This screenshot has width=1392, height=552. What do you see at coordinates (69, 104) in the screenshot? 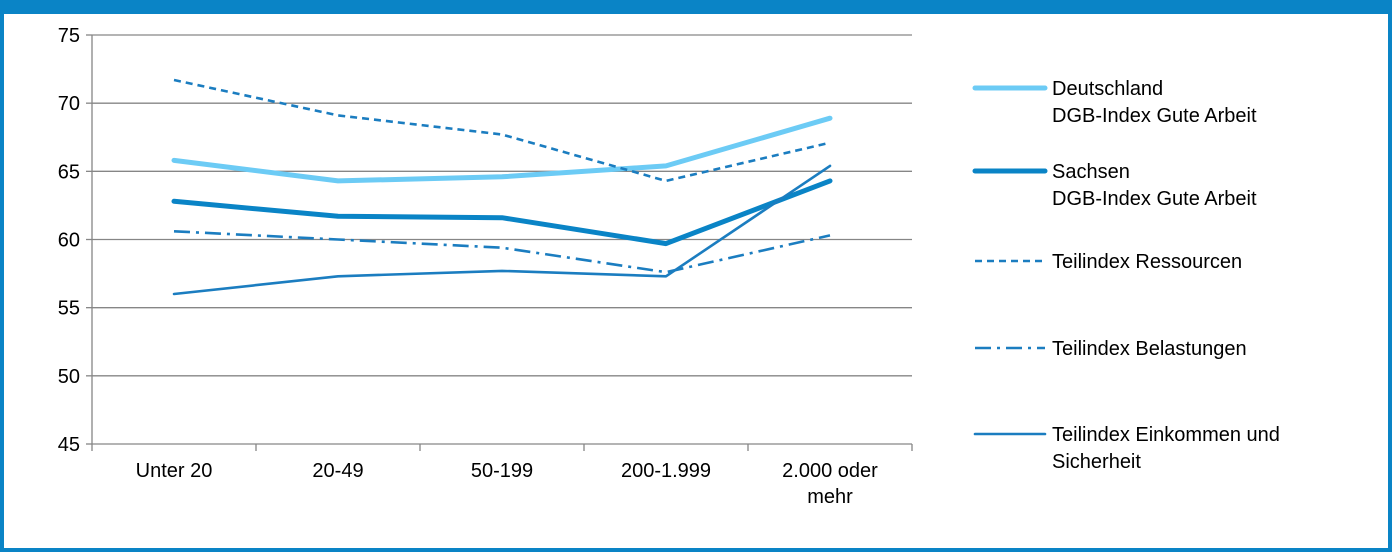
I see `y-tick-label: 70` at bounding box center [69, 104].